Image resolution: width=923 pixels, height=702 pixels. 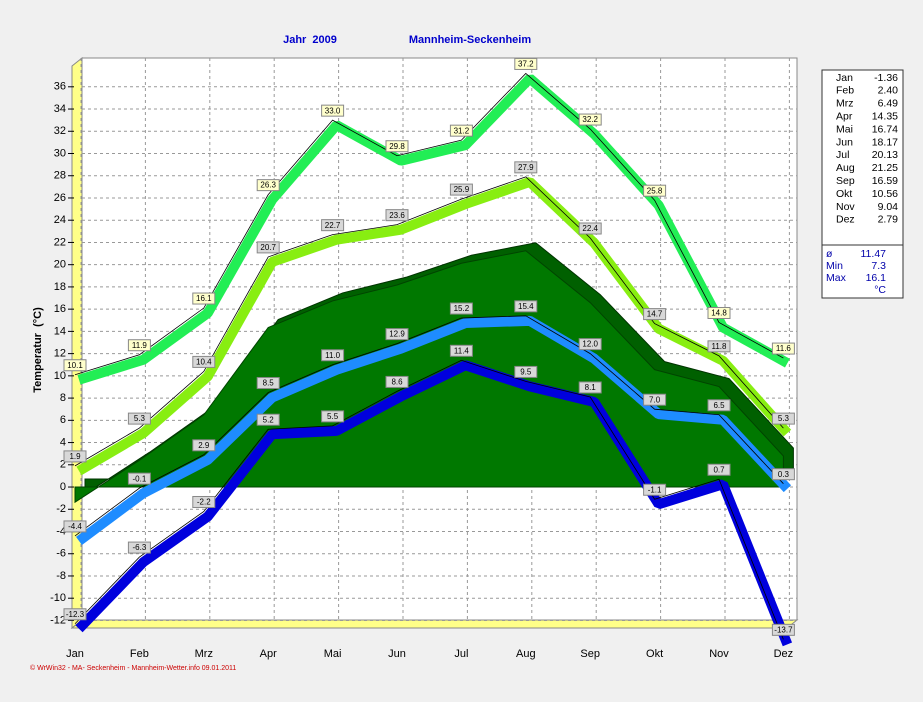 I want to click on y-tick-label: 20, so click(x=60, y=265).